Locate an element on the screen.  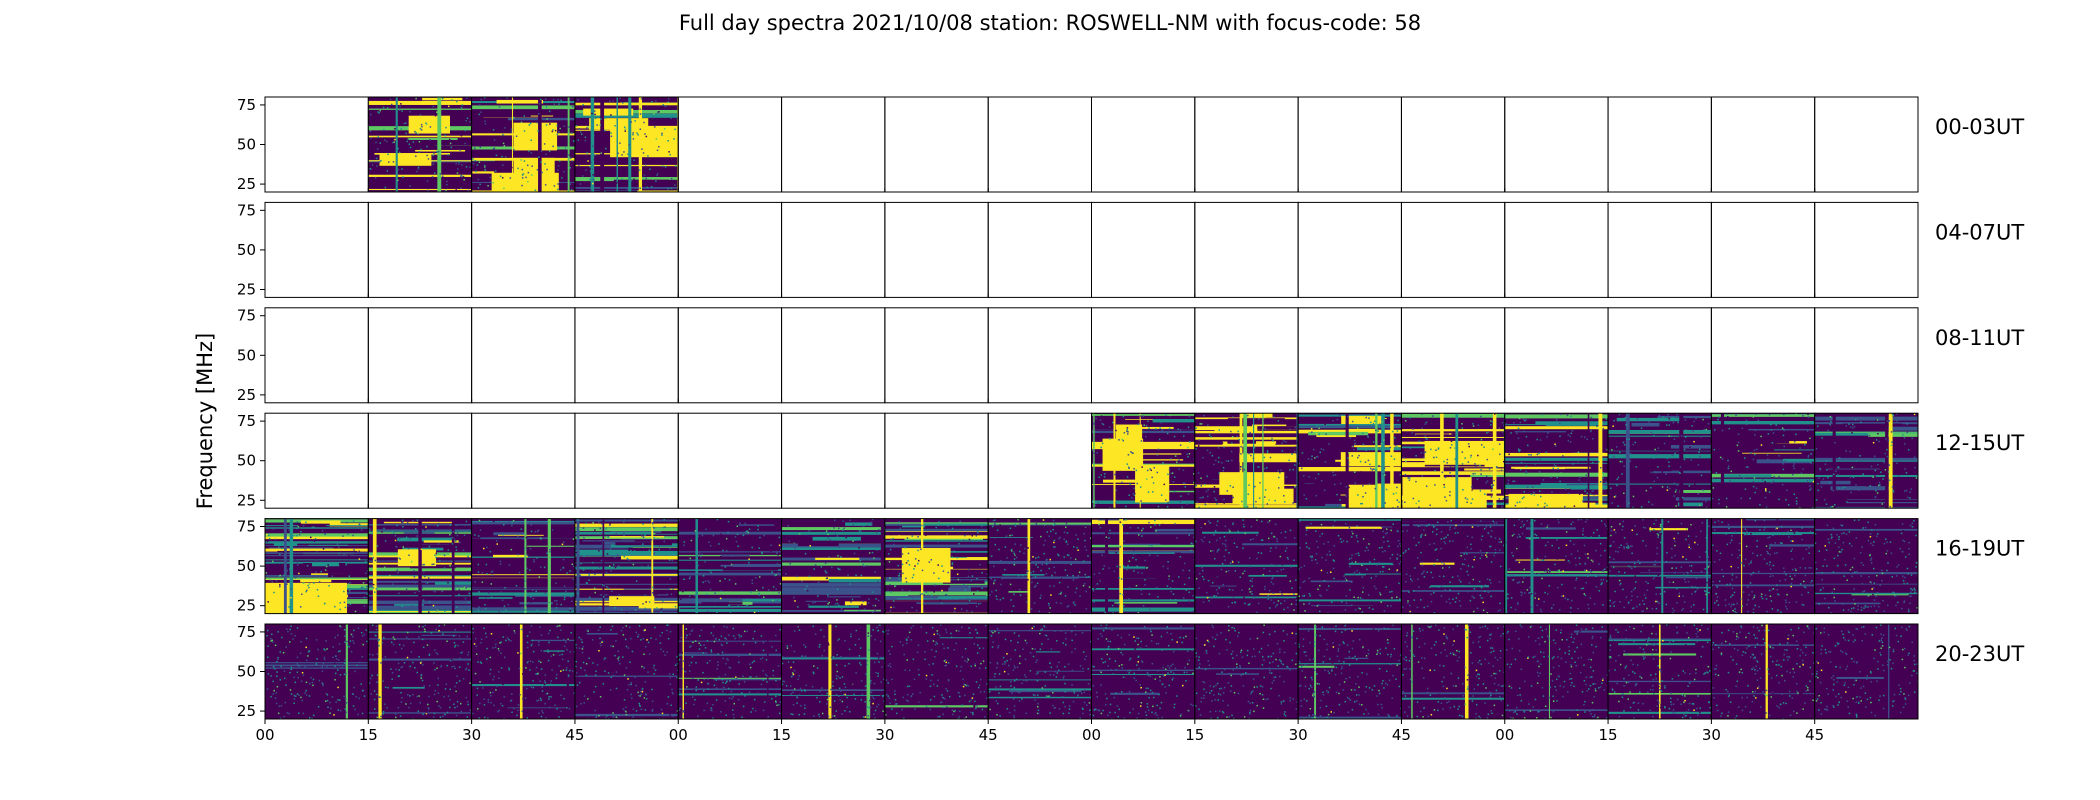
x-axis: 00 15 30 45 00 15 30 45 00 15 30 45 00 15 30 45 is located at coordinates (1039, 731).